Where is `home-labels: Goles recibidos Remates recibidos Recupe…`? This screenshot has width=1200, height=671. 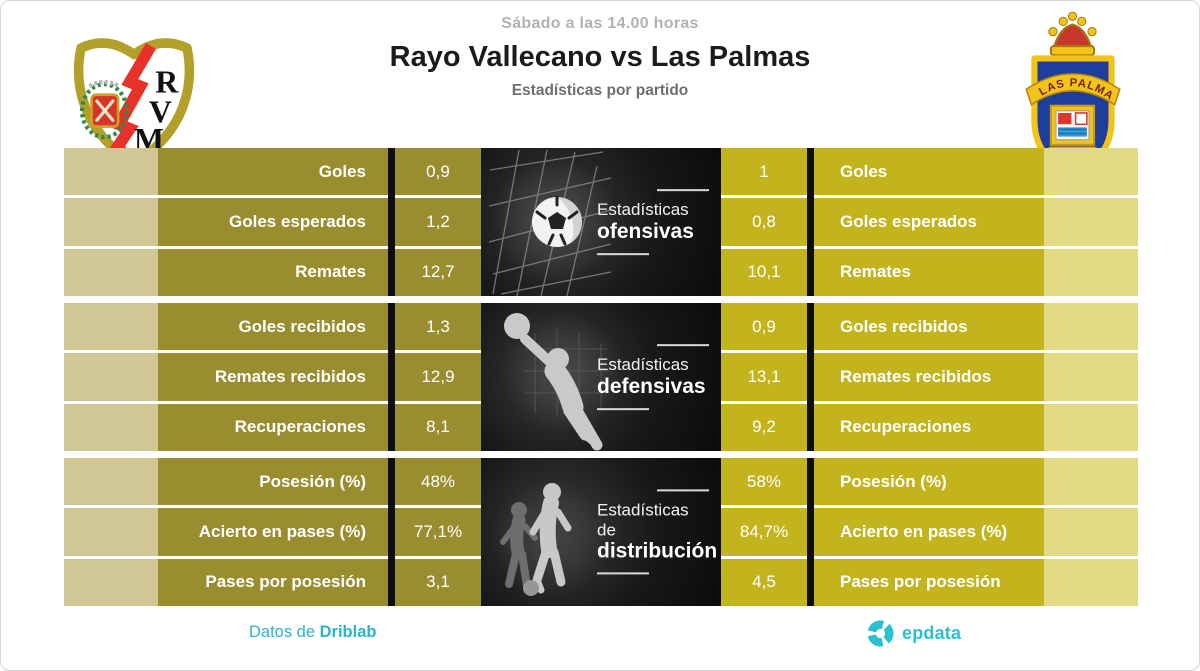
home-labels: Goles recibidos Remates recibidos Recupe… is located at coordinates (273, 377).